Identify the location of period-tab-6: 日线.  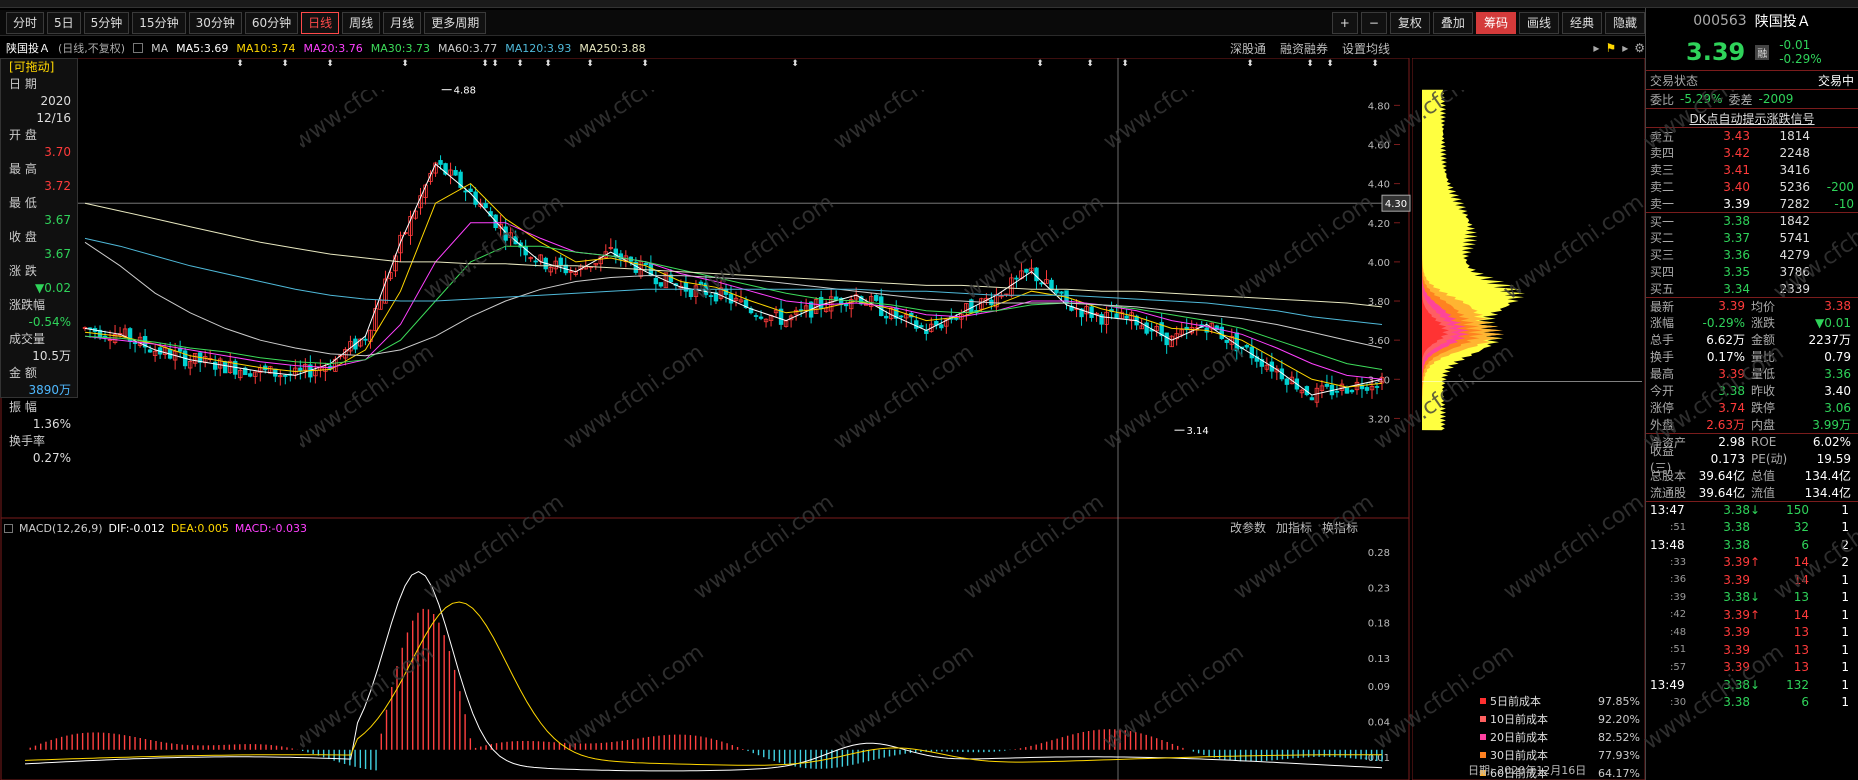
(320, 22).